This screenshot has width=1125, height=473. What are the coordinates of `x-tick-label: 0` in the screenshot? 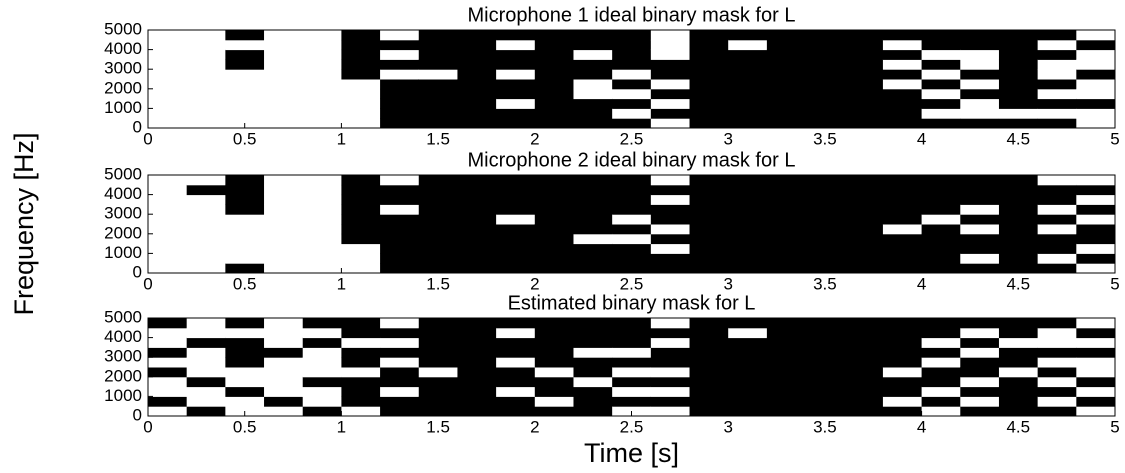 It's located at (147, 138).